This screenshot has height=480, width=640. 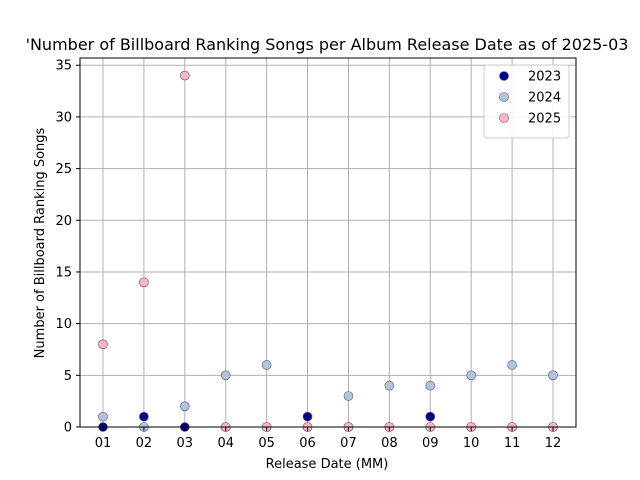 I want to click on legend-label-2023: 2023, so click(x=544, y=77).